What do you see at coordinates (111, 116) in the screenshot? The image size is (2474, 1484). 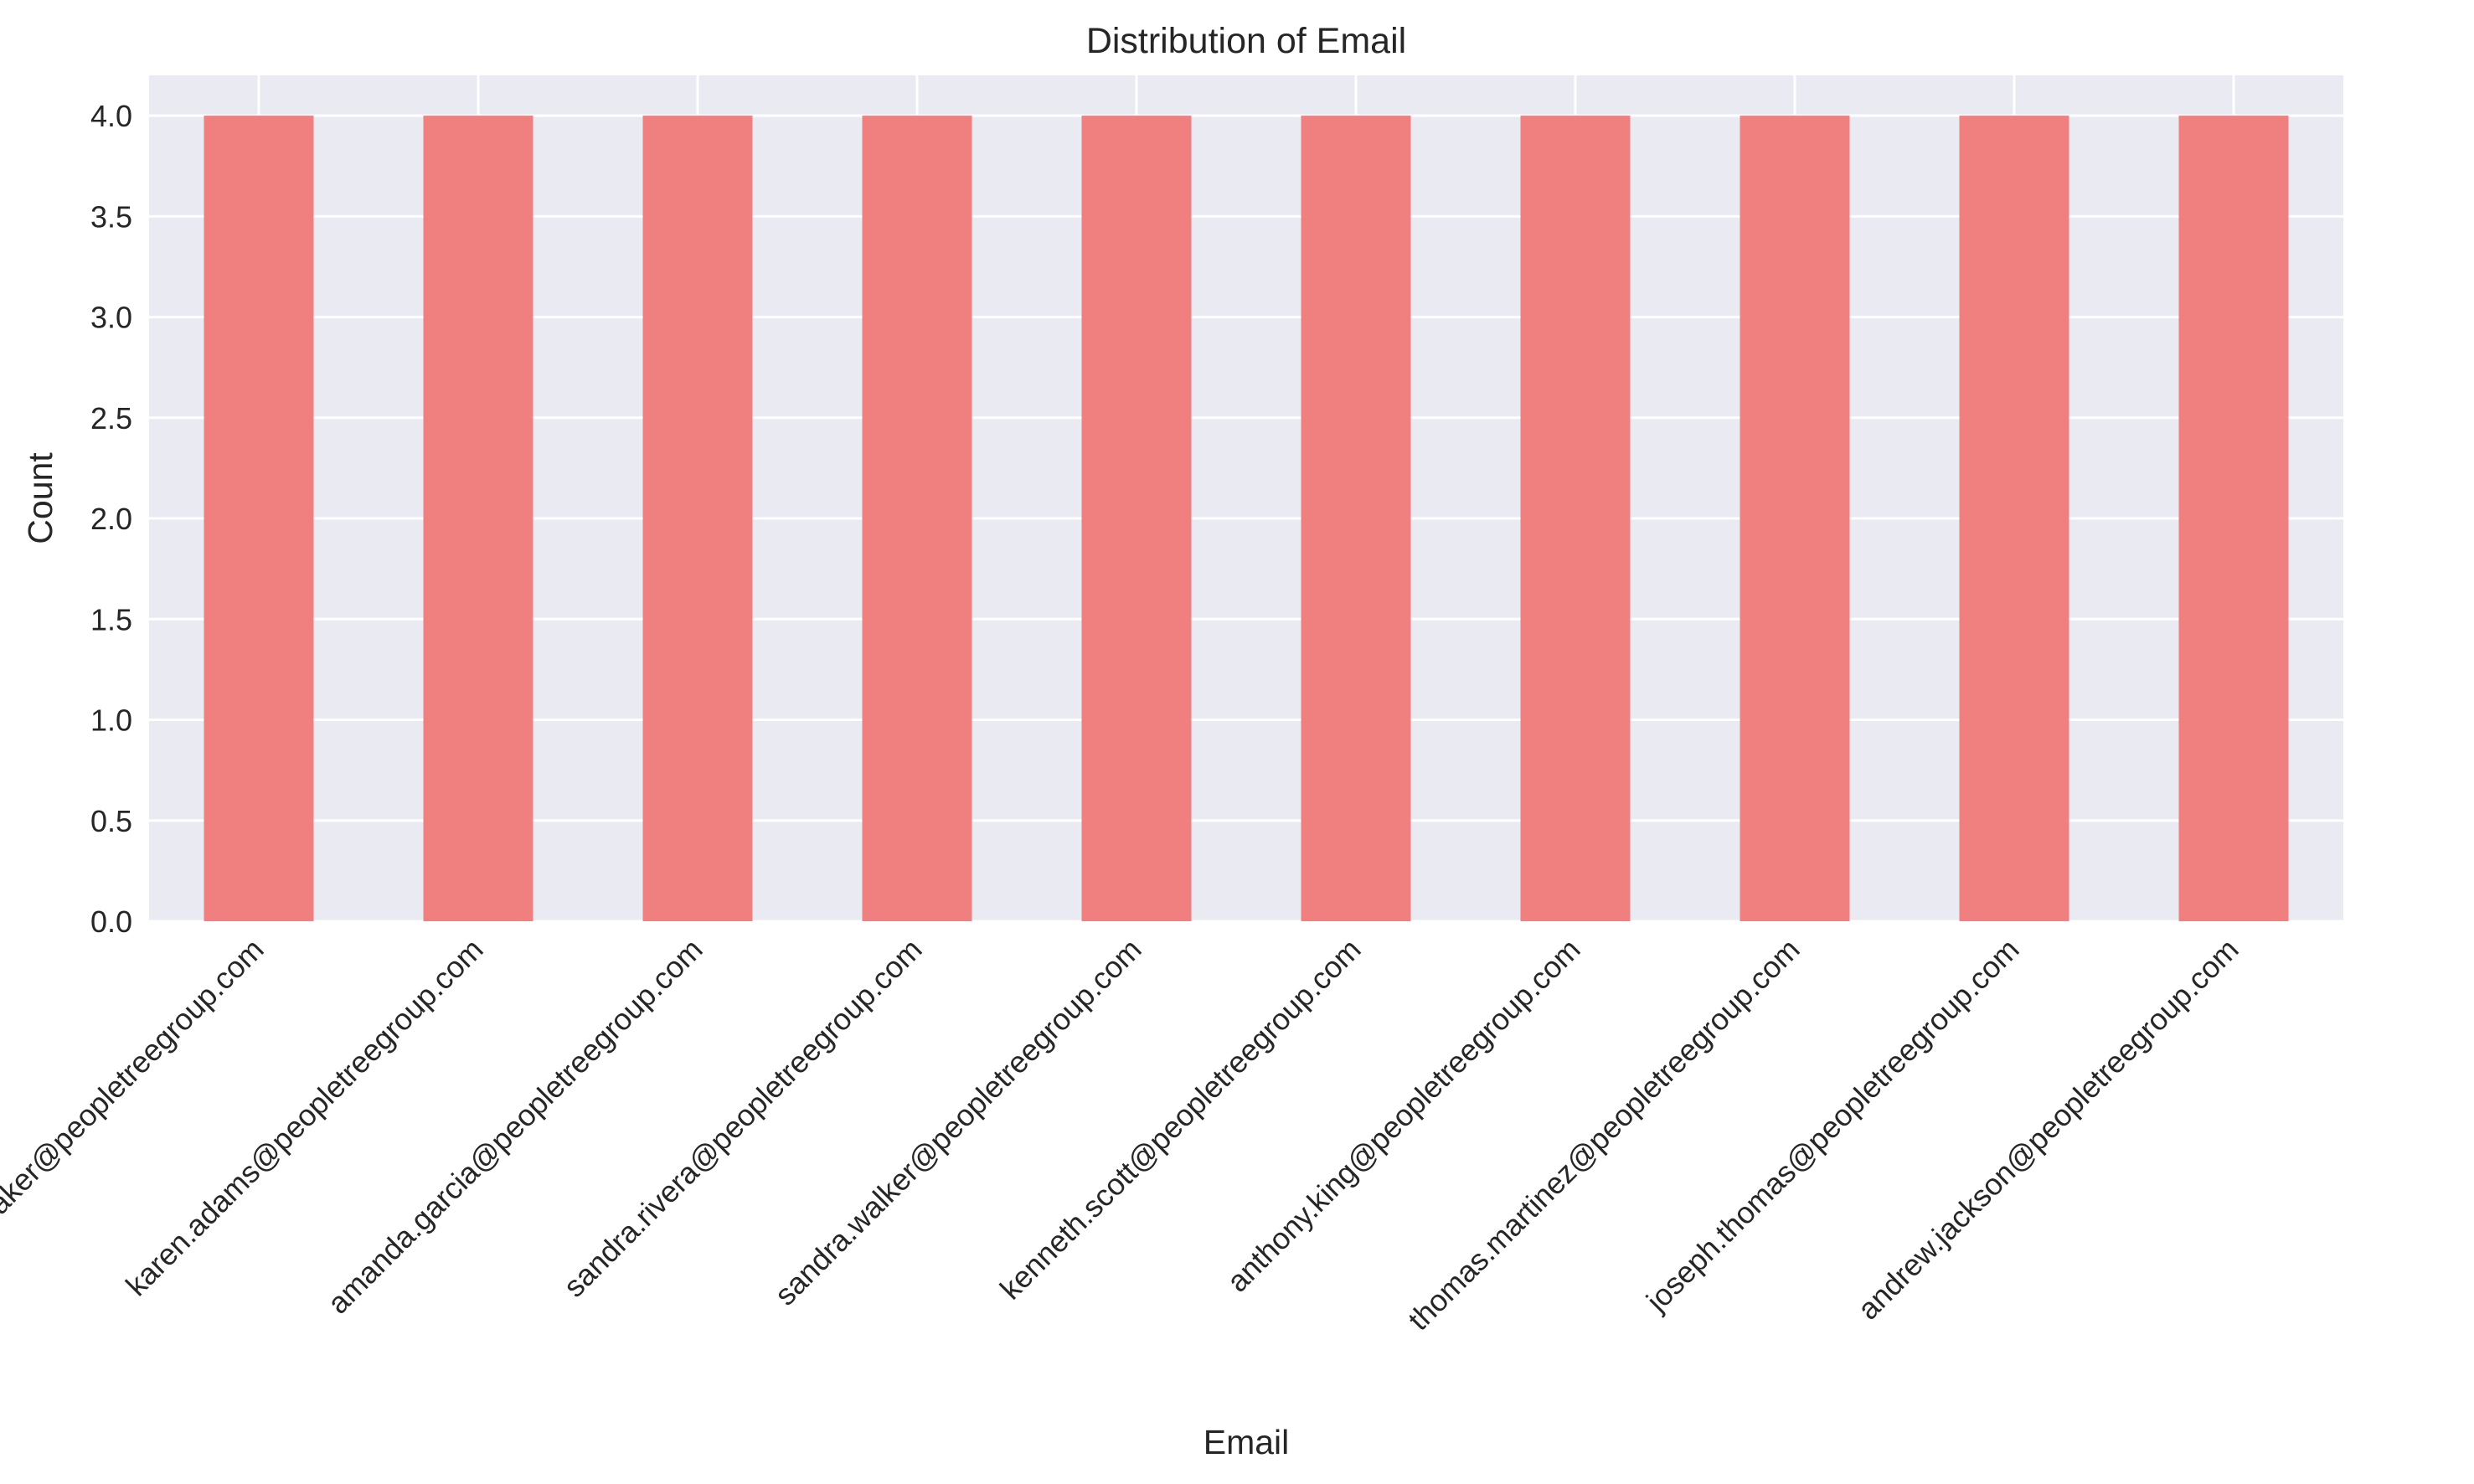 I see `y-tick-label: 4.0` at bounding box center [111, 116].